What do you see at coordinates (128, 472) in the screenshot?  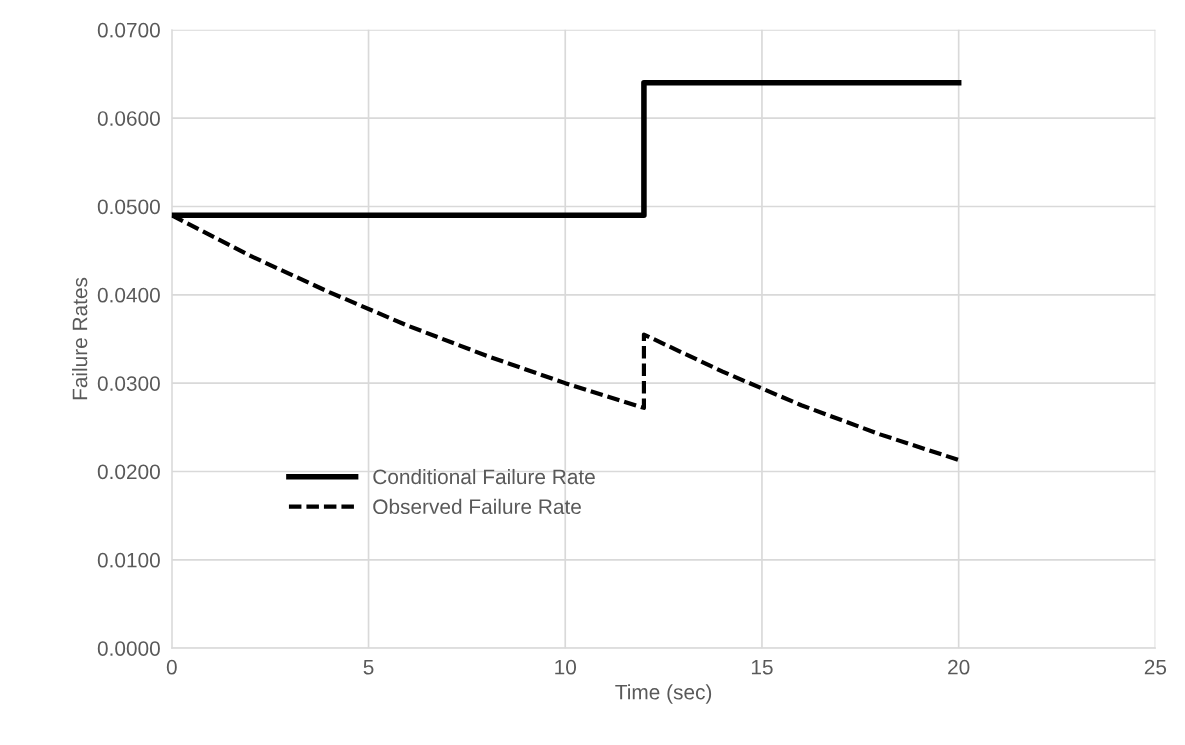 I see `y-tick-label: 0.0200` at bounding box center [128, 472].